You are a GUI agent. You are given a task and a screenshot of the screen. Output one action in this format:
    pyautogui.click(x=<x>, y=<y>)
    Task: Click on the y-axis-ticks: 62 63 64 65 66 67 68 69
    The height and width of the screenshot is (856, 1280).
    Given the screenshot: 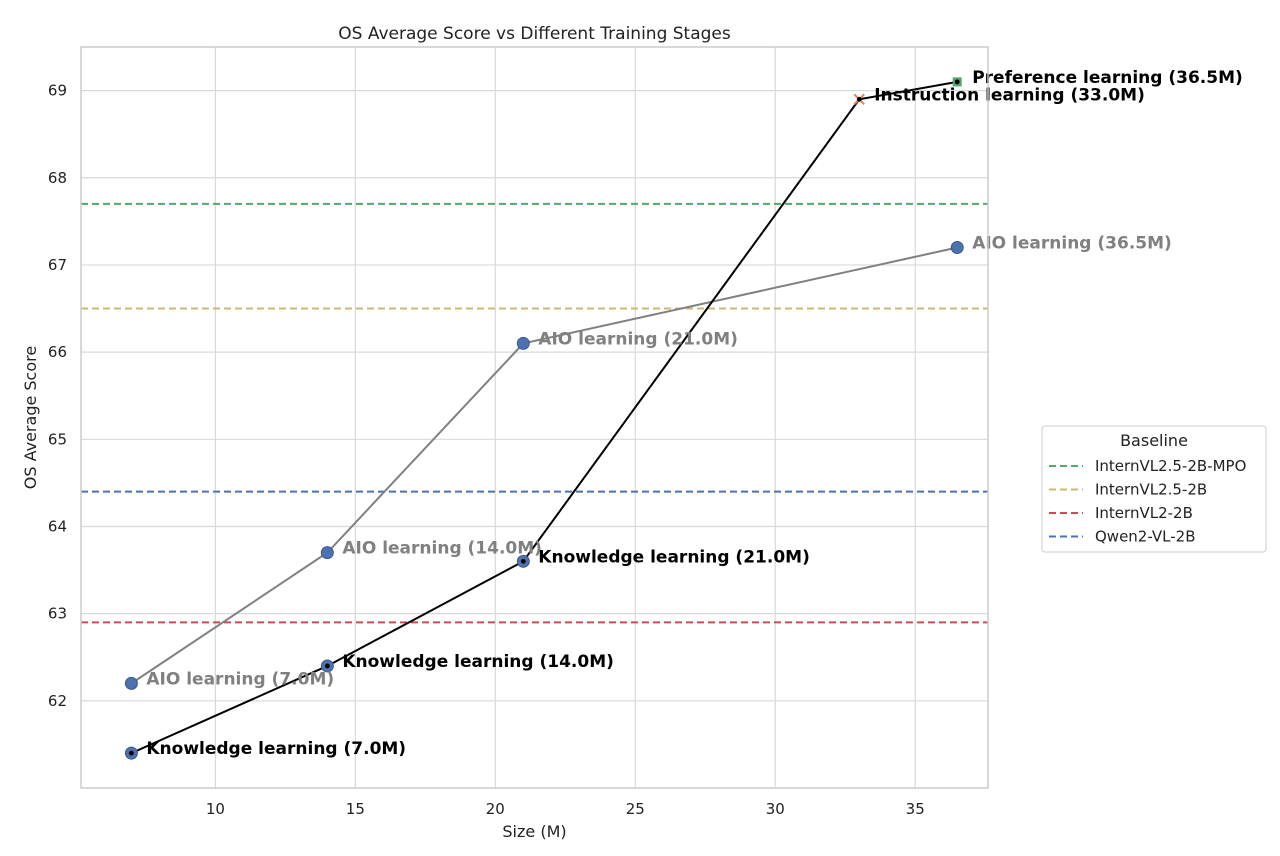 What is the action you would take?
    pyautogui.click(x=57, y=396)
    